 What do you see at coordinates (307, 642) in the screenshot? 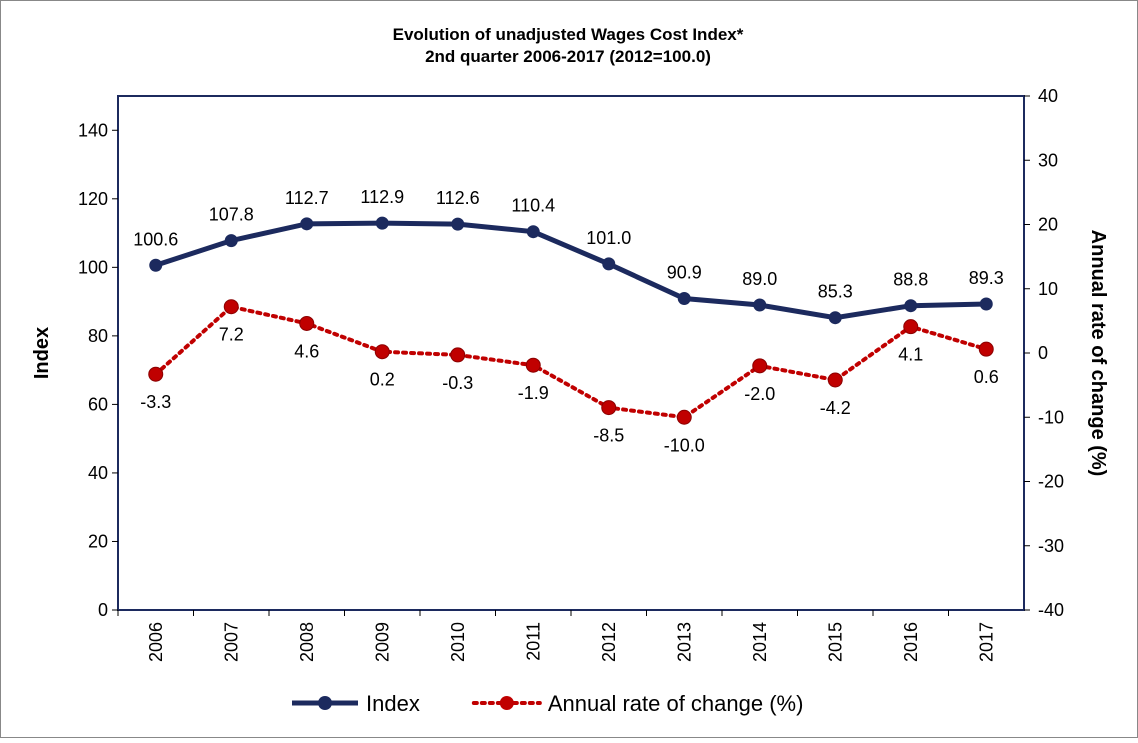
I see `x-tick-label: 2008` at bounding box center [307, 642].